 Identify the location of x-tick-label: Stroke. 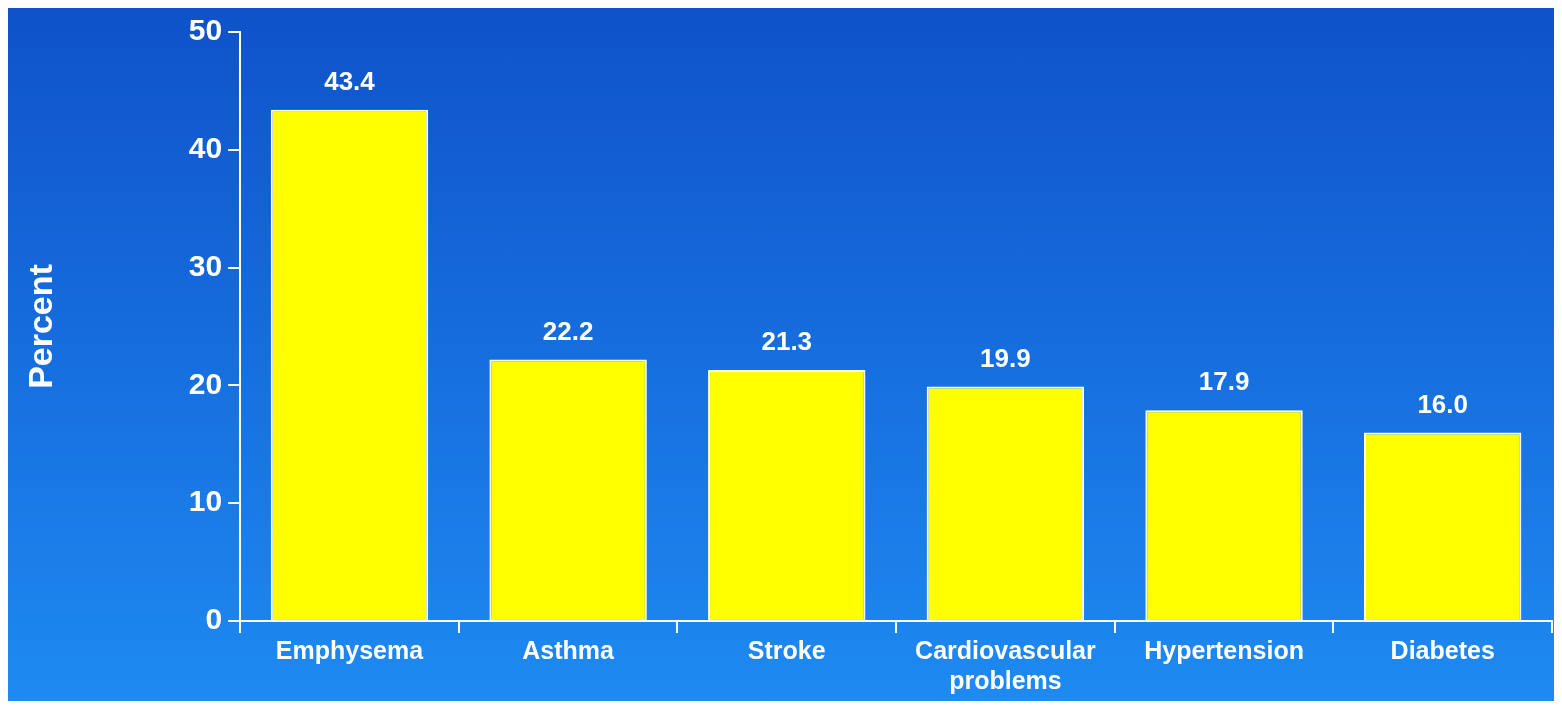
(786, 649).